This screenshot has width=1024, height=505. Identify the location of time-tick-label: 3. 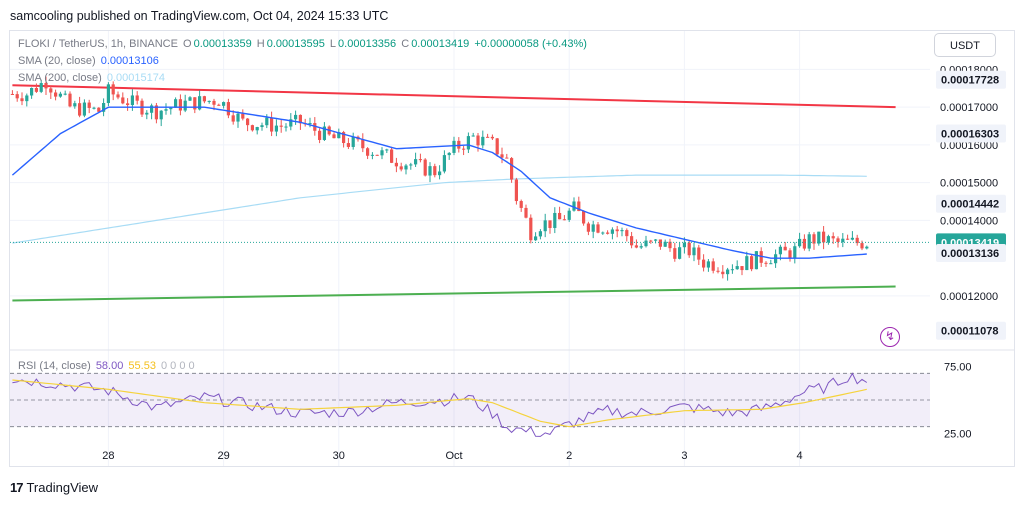
(684, 456).